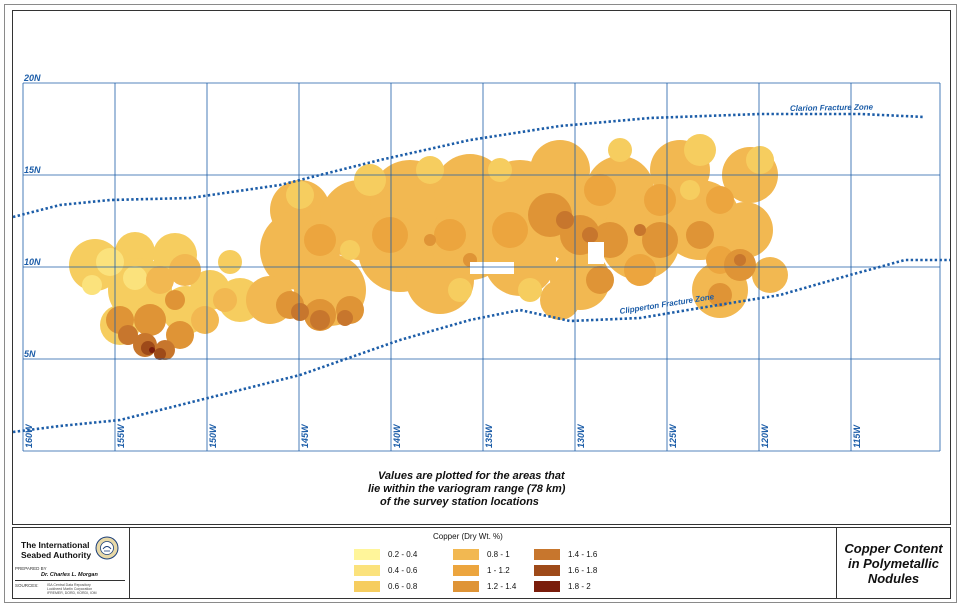  What do you see at coordinates (397, 435) in the screenshot?
I see `longitude-label: 140W` at bounding box center [397, 435].